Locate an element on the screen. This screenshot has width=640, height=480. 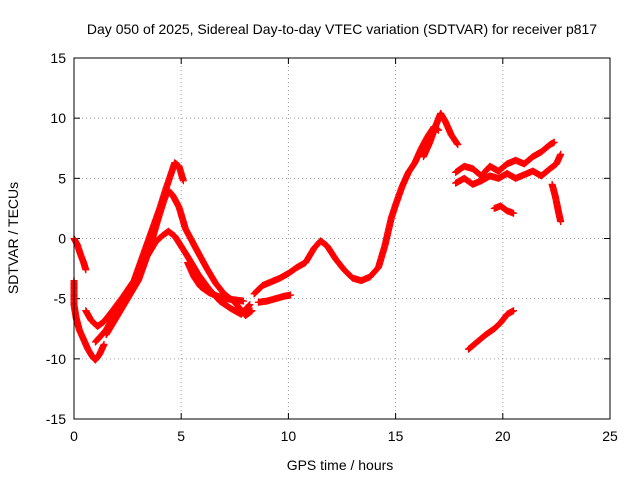
y-tick-label: 15 is located at coordinates (58, 58).